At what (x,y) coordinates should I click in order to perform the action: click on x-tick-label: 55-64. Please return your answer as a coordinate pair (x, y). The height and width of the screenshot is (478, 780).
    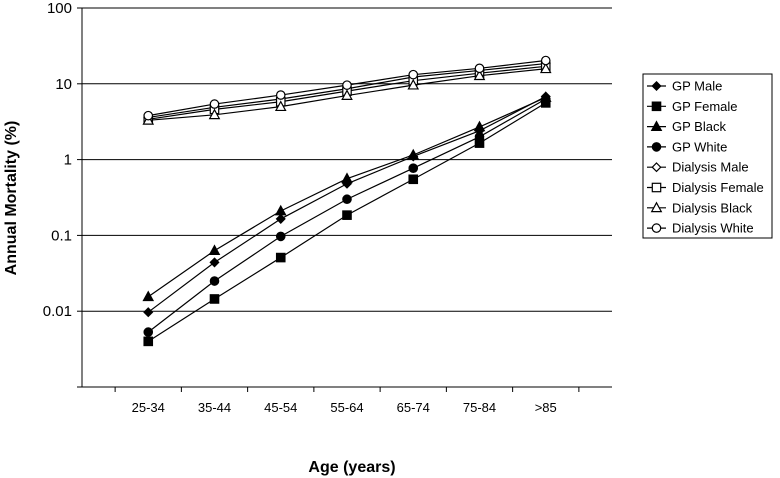
    Looking at the image, I should click on (346, 407).